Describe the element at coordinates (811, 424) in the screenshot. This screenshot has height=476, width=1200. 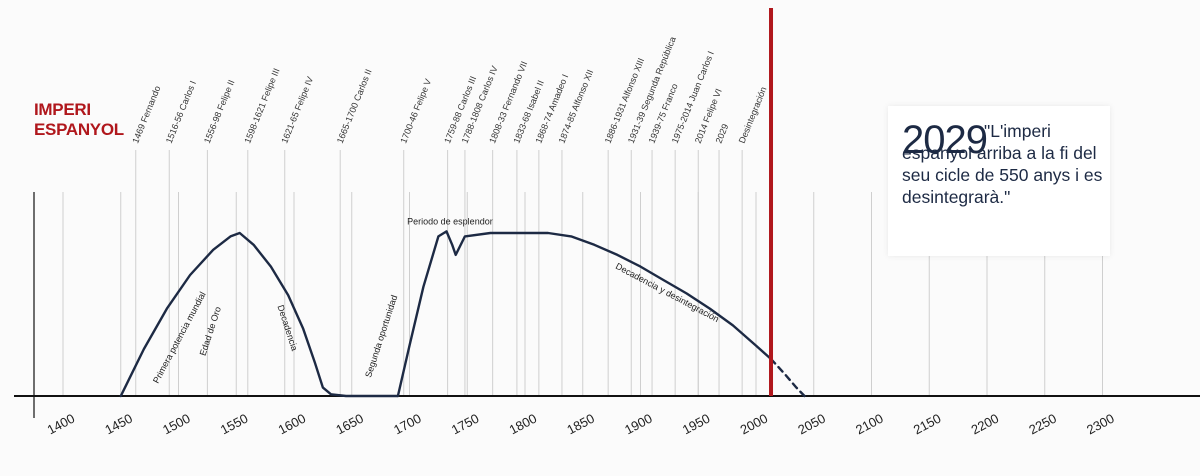
I see `x-tick-label: 2050` at that location.